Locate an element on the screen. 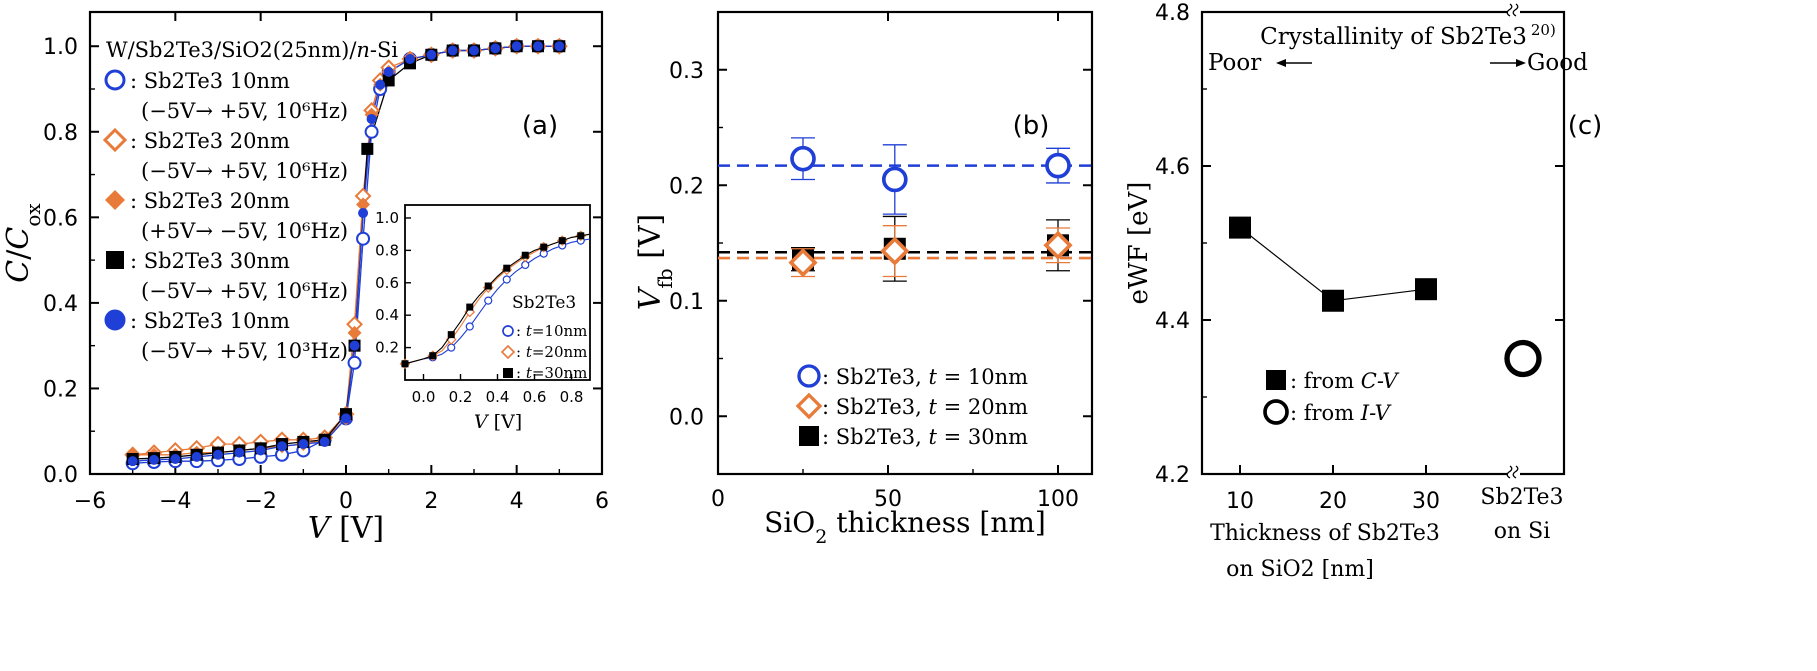 The width and height of the screenshot is (1817, 671). x-tick-label: 4 is located at coordinates (517, 501).